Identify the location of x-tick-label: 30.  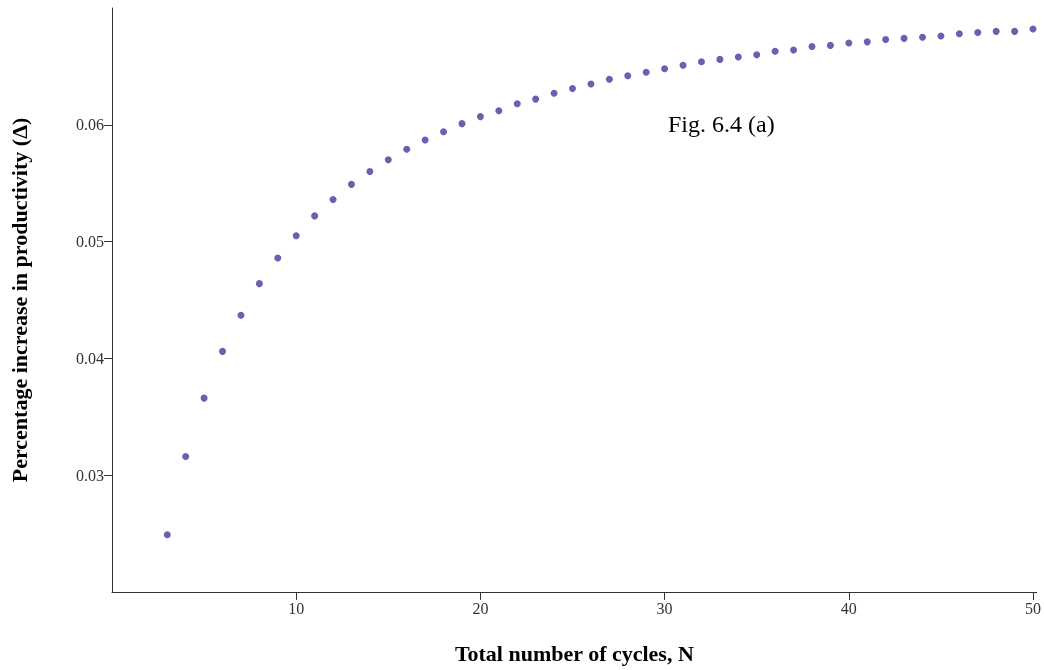
(664, 608).